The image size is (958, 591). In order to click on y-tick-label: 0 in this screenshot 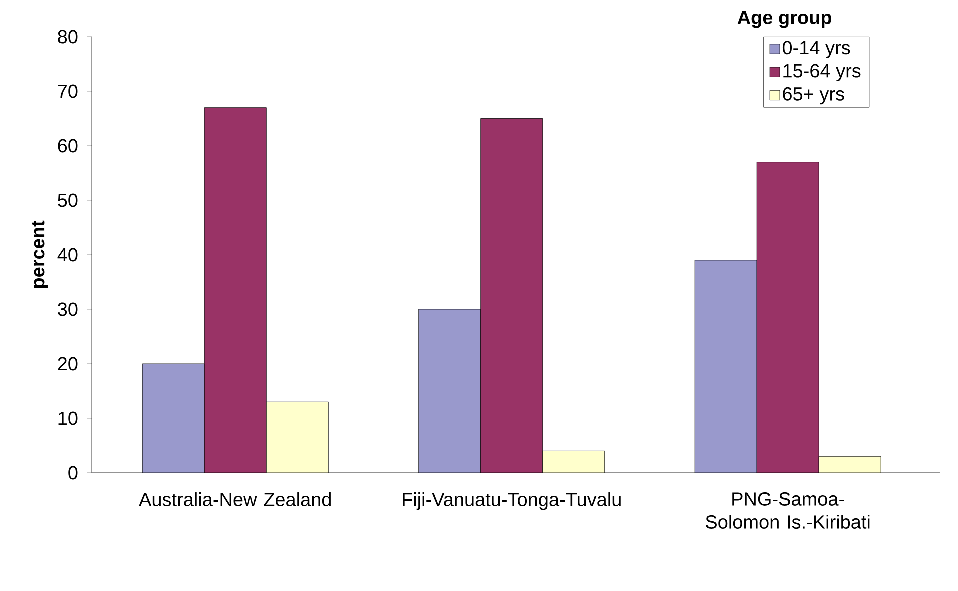, I will do `click(73, 473)`.